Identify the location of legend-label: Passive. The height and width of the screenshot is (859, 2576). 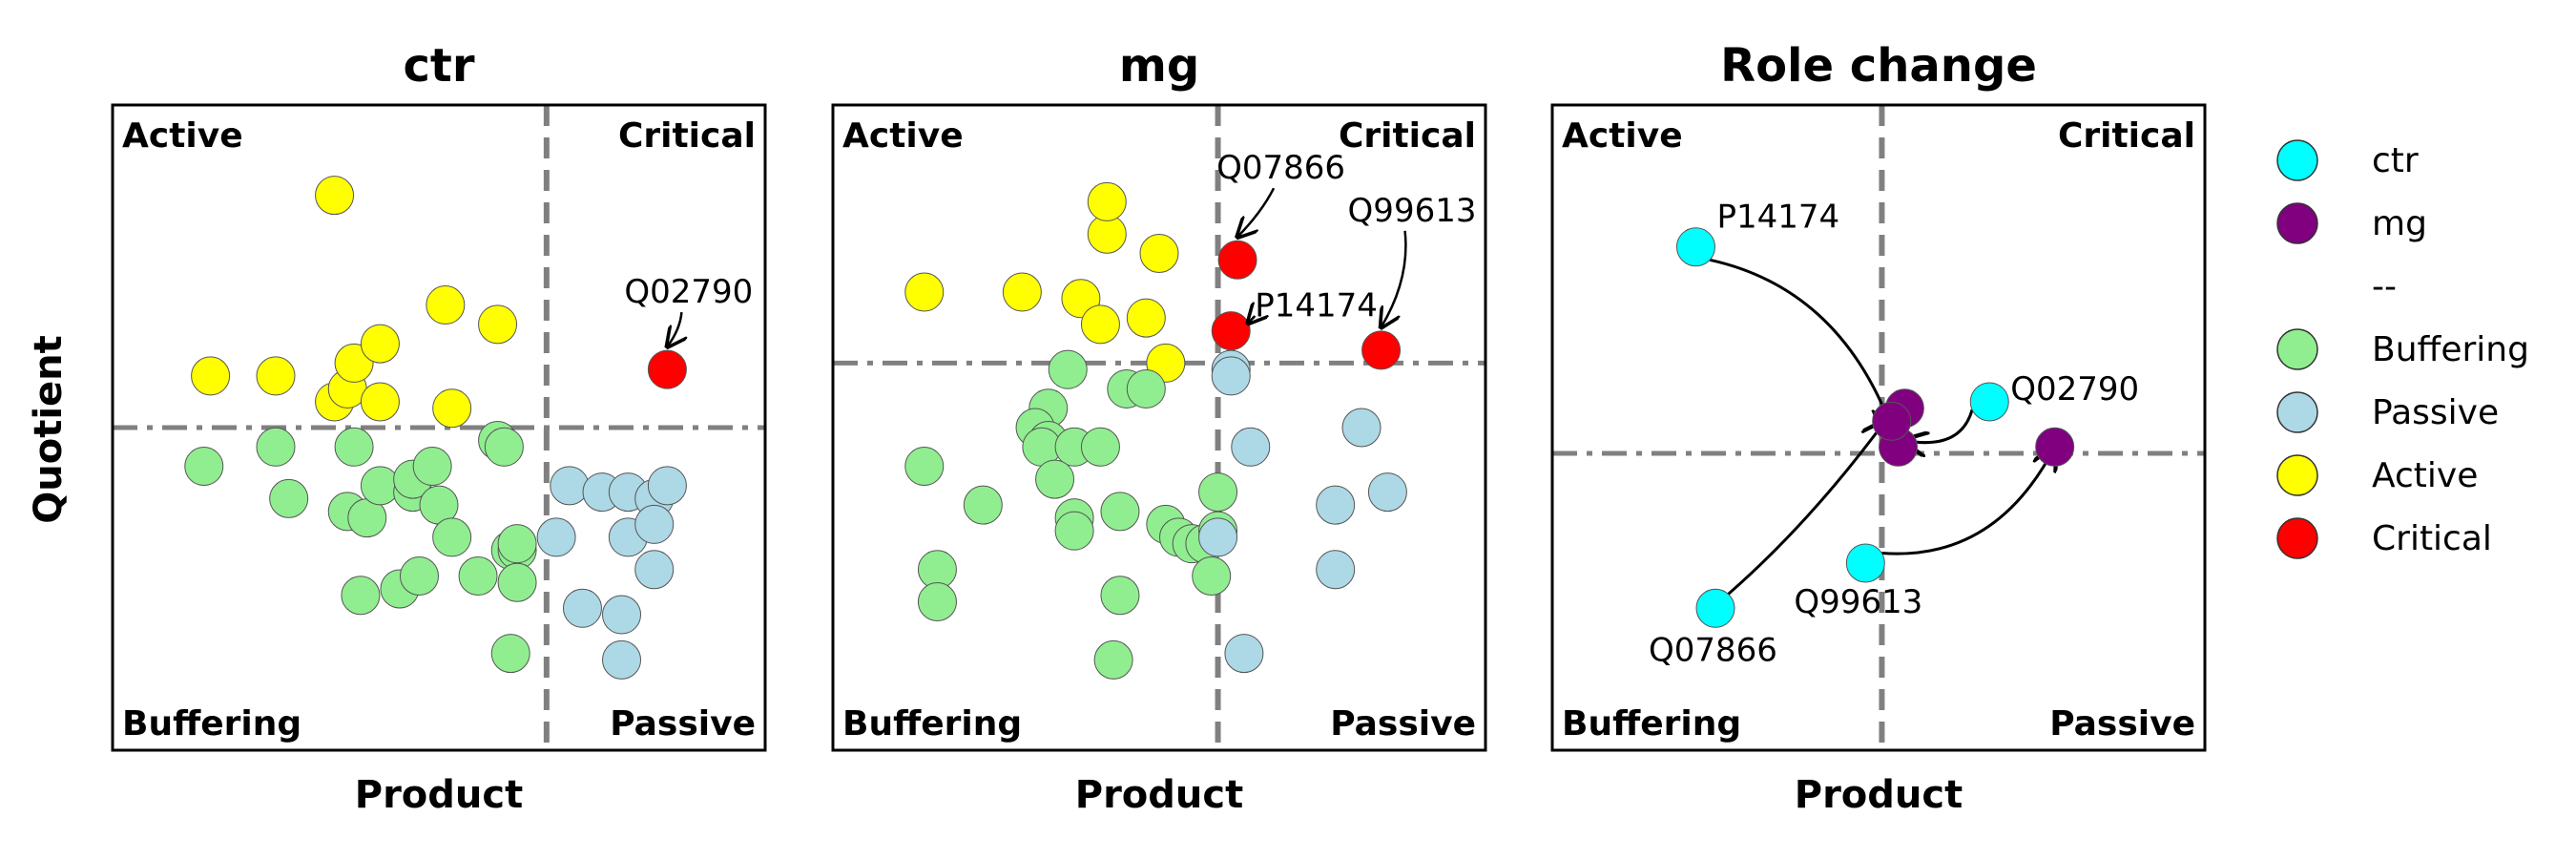
(2435, 412).